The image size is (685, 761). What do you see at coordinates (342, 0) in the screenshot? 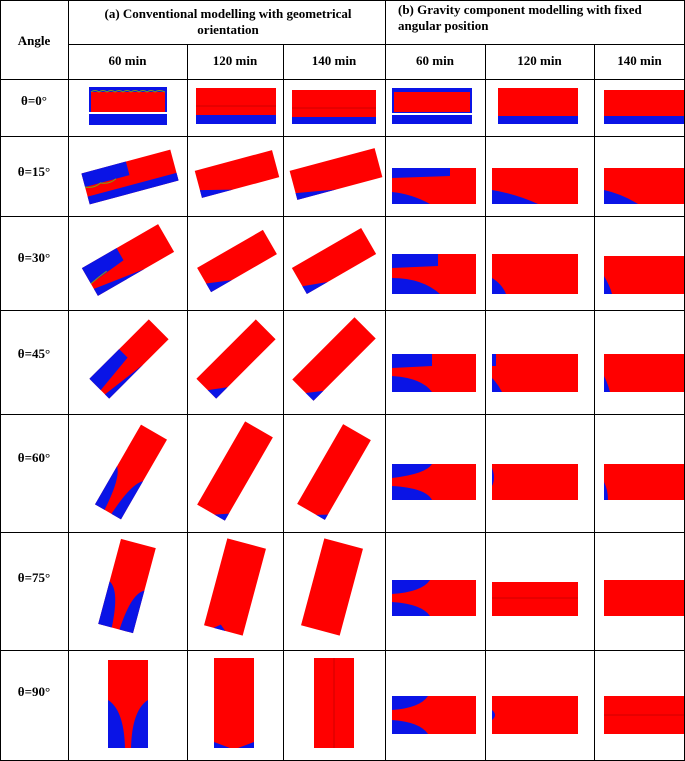
I see `table-border-top` at bounding box center [342, 0].